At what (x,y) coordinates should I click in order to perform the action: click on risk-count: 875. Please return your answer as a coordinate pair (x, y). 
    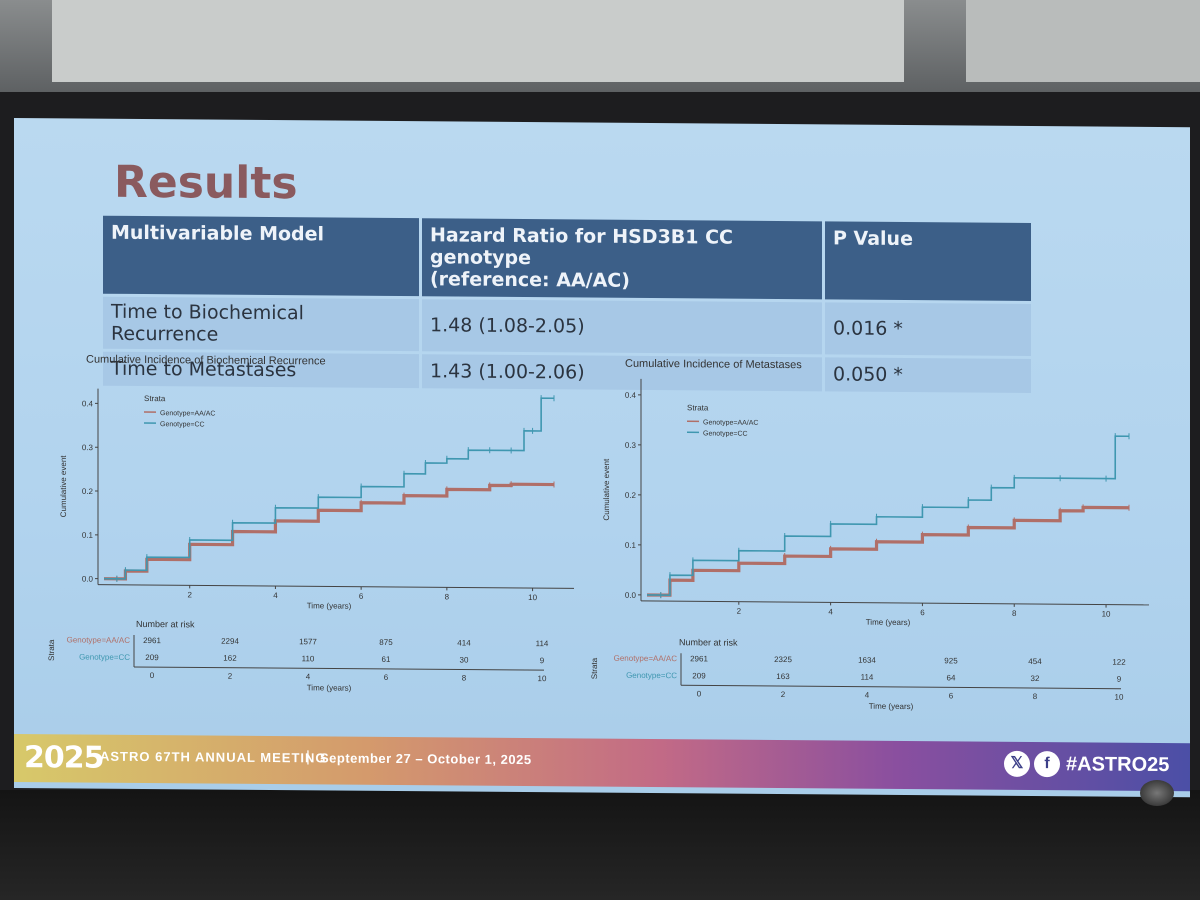
    Looking at the image, I should click on (386, 642).